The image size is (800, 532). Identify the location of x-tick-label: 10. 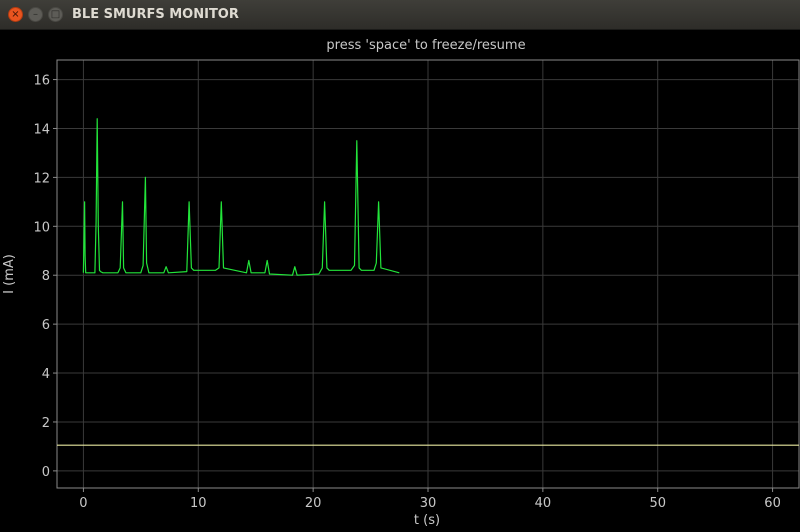
(198, 503).